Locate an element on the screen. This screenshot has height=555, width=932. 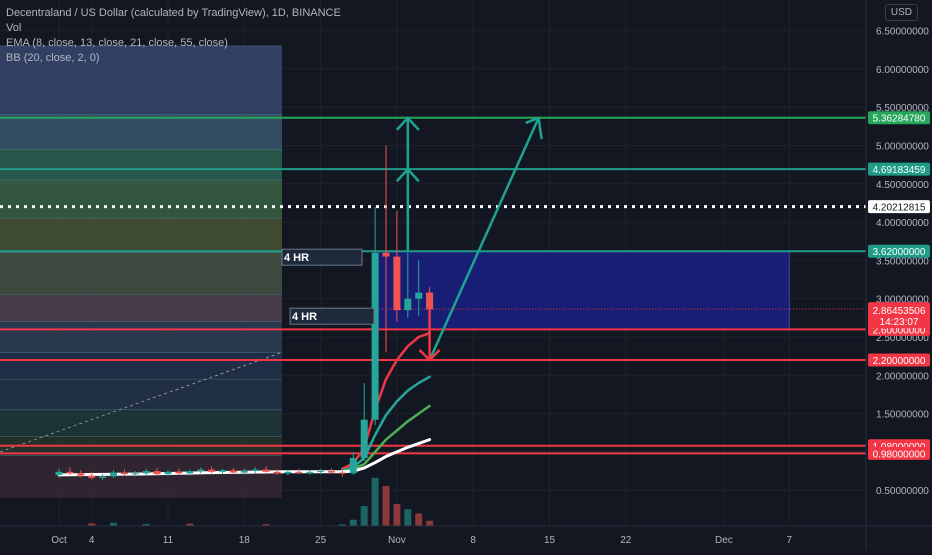
level-price-tag: 2.20000000 is located at coordinates (899, 361).